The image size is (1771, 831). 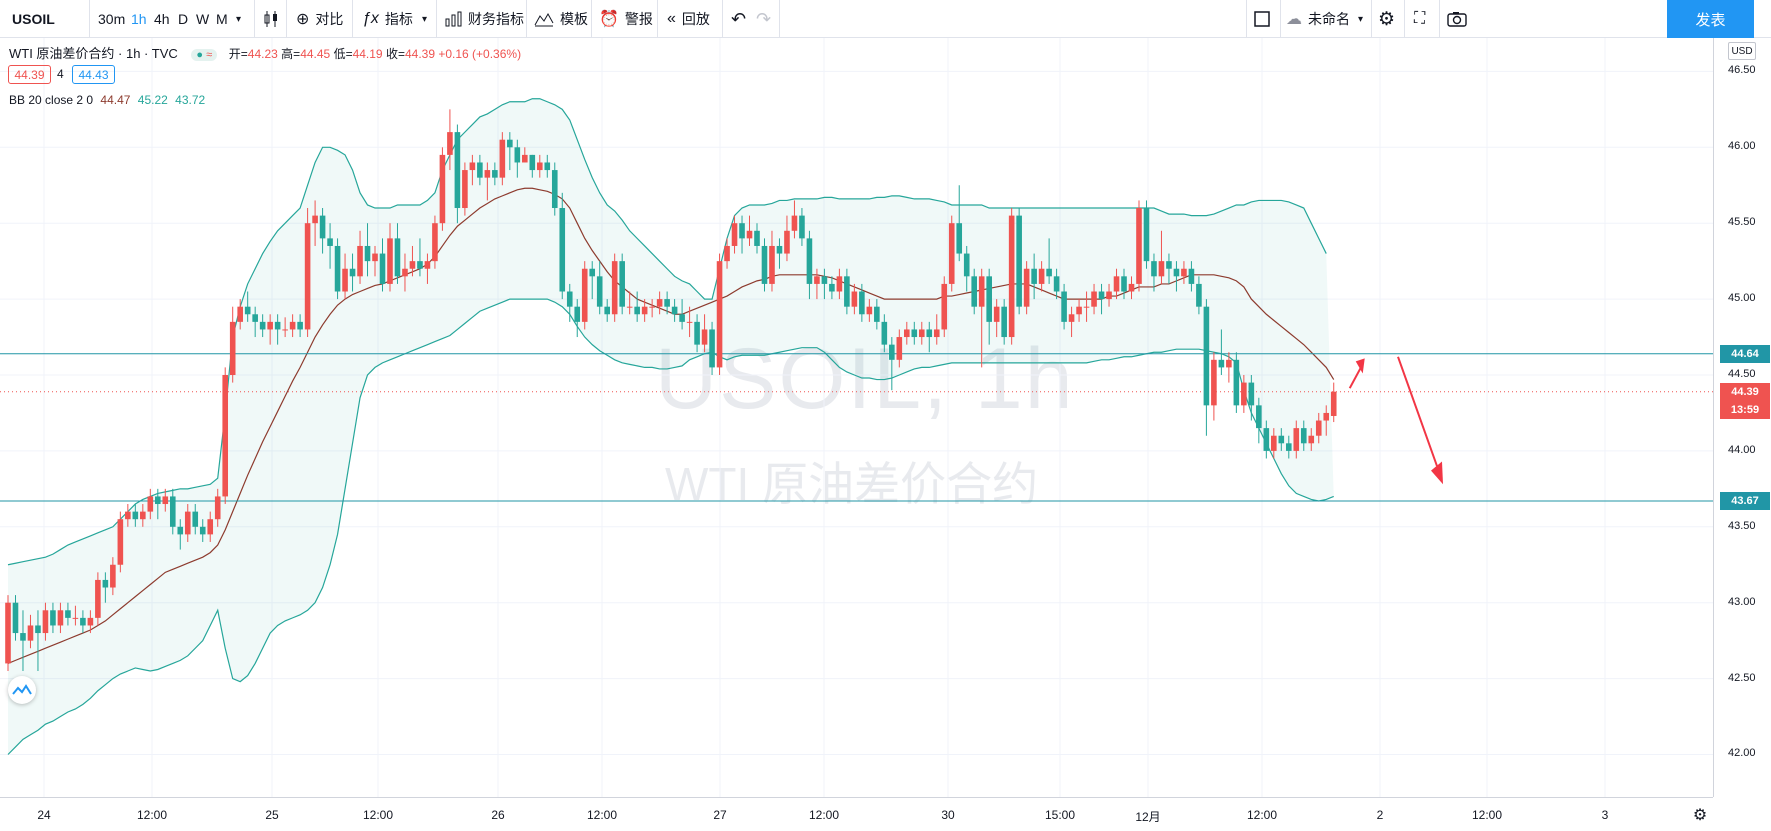 What do you see at coordinates (44, 815) in the screenshot?
I see `time-tick: 24` at bounding box center [44, 815].